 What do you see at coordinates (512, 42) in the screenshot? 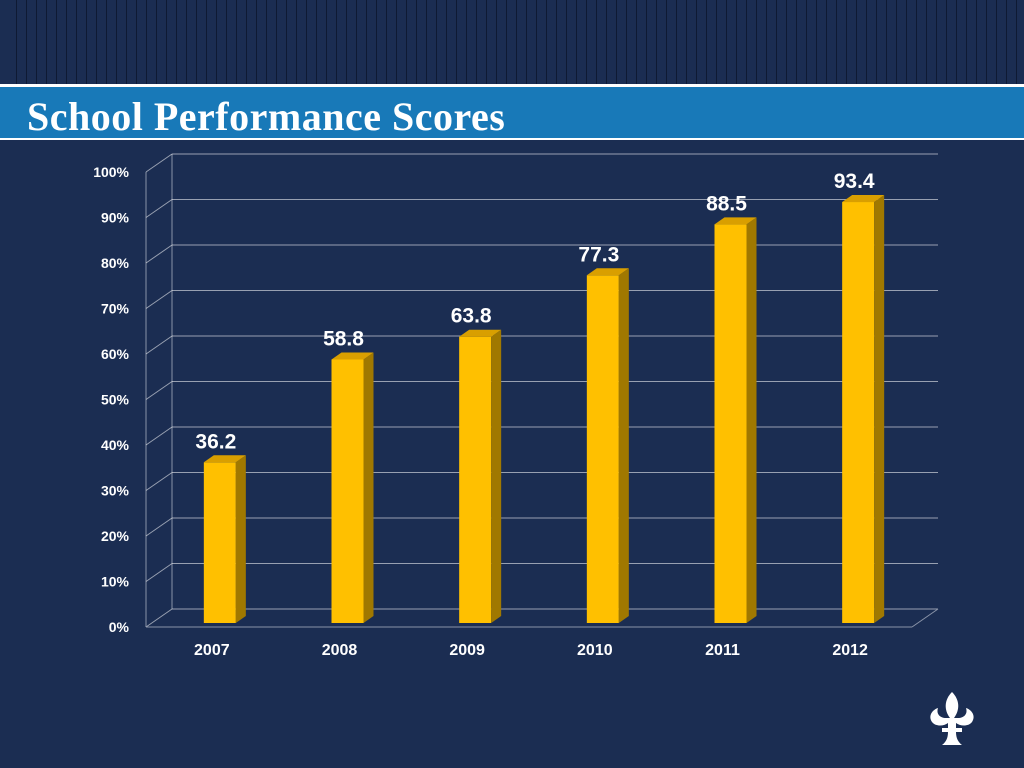
I see `header-band` at bounding box center [512, 42].